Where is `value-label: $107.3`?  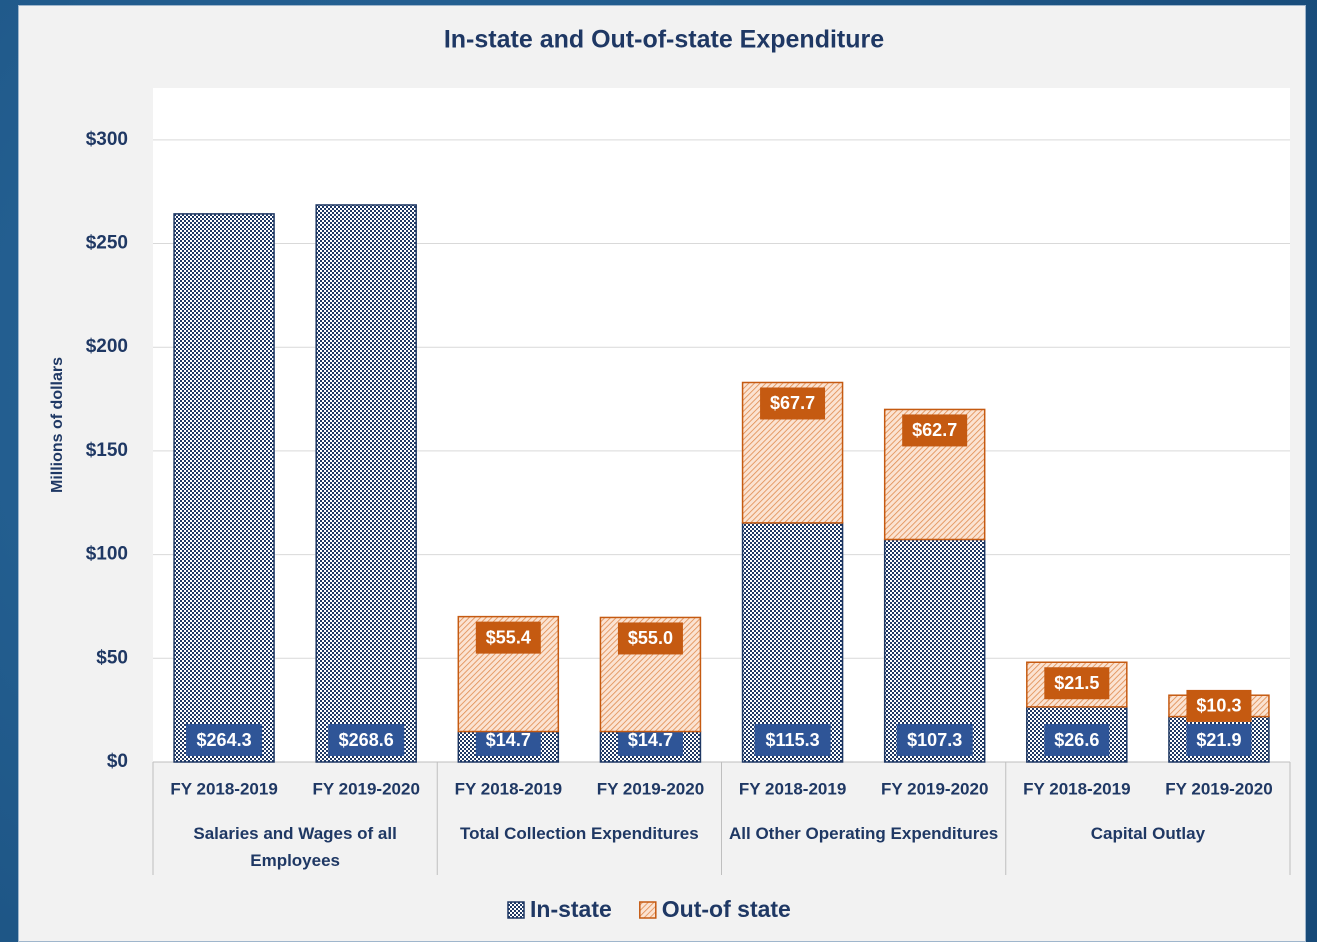 value-label: $107.3 is located at coordinates (934, 740).